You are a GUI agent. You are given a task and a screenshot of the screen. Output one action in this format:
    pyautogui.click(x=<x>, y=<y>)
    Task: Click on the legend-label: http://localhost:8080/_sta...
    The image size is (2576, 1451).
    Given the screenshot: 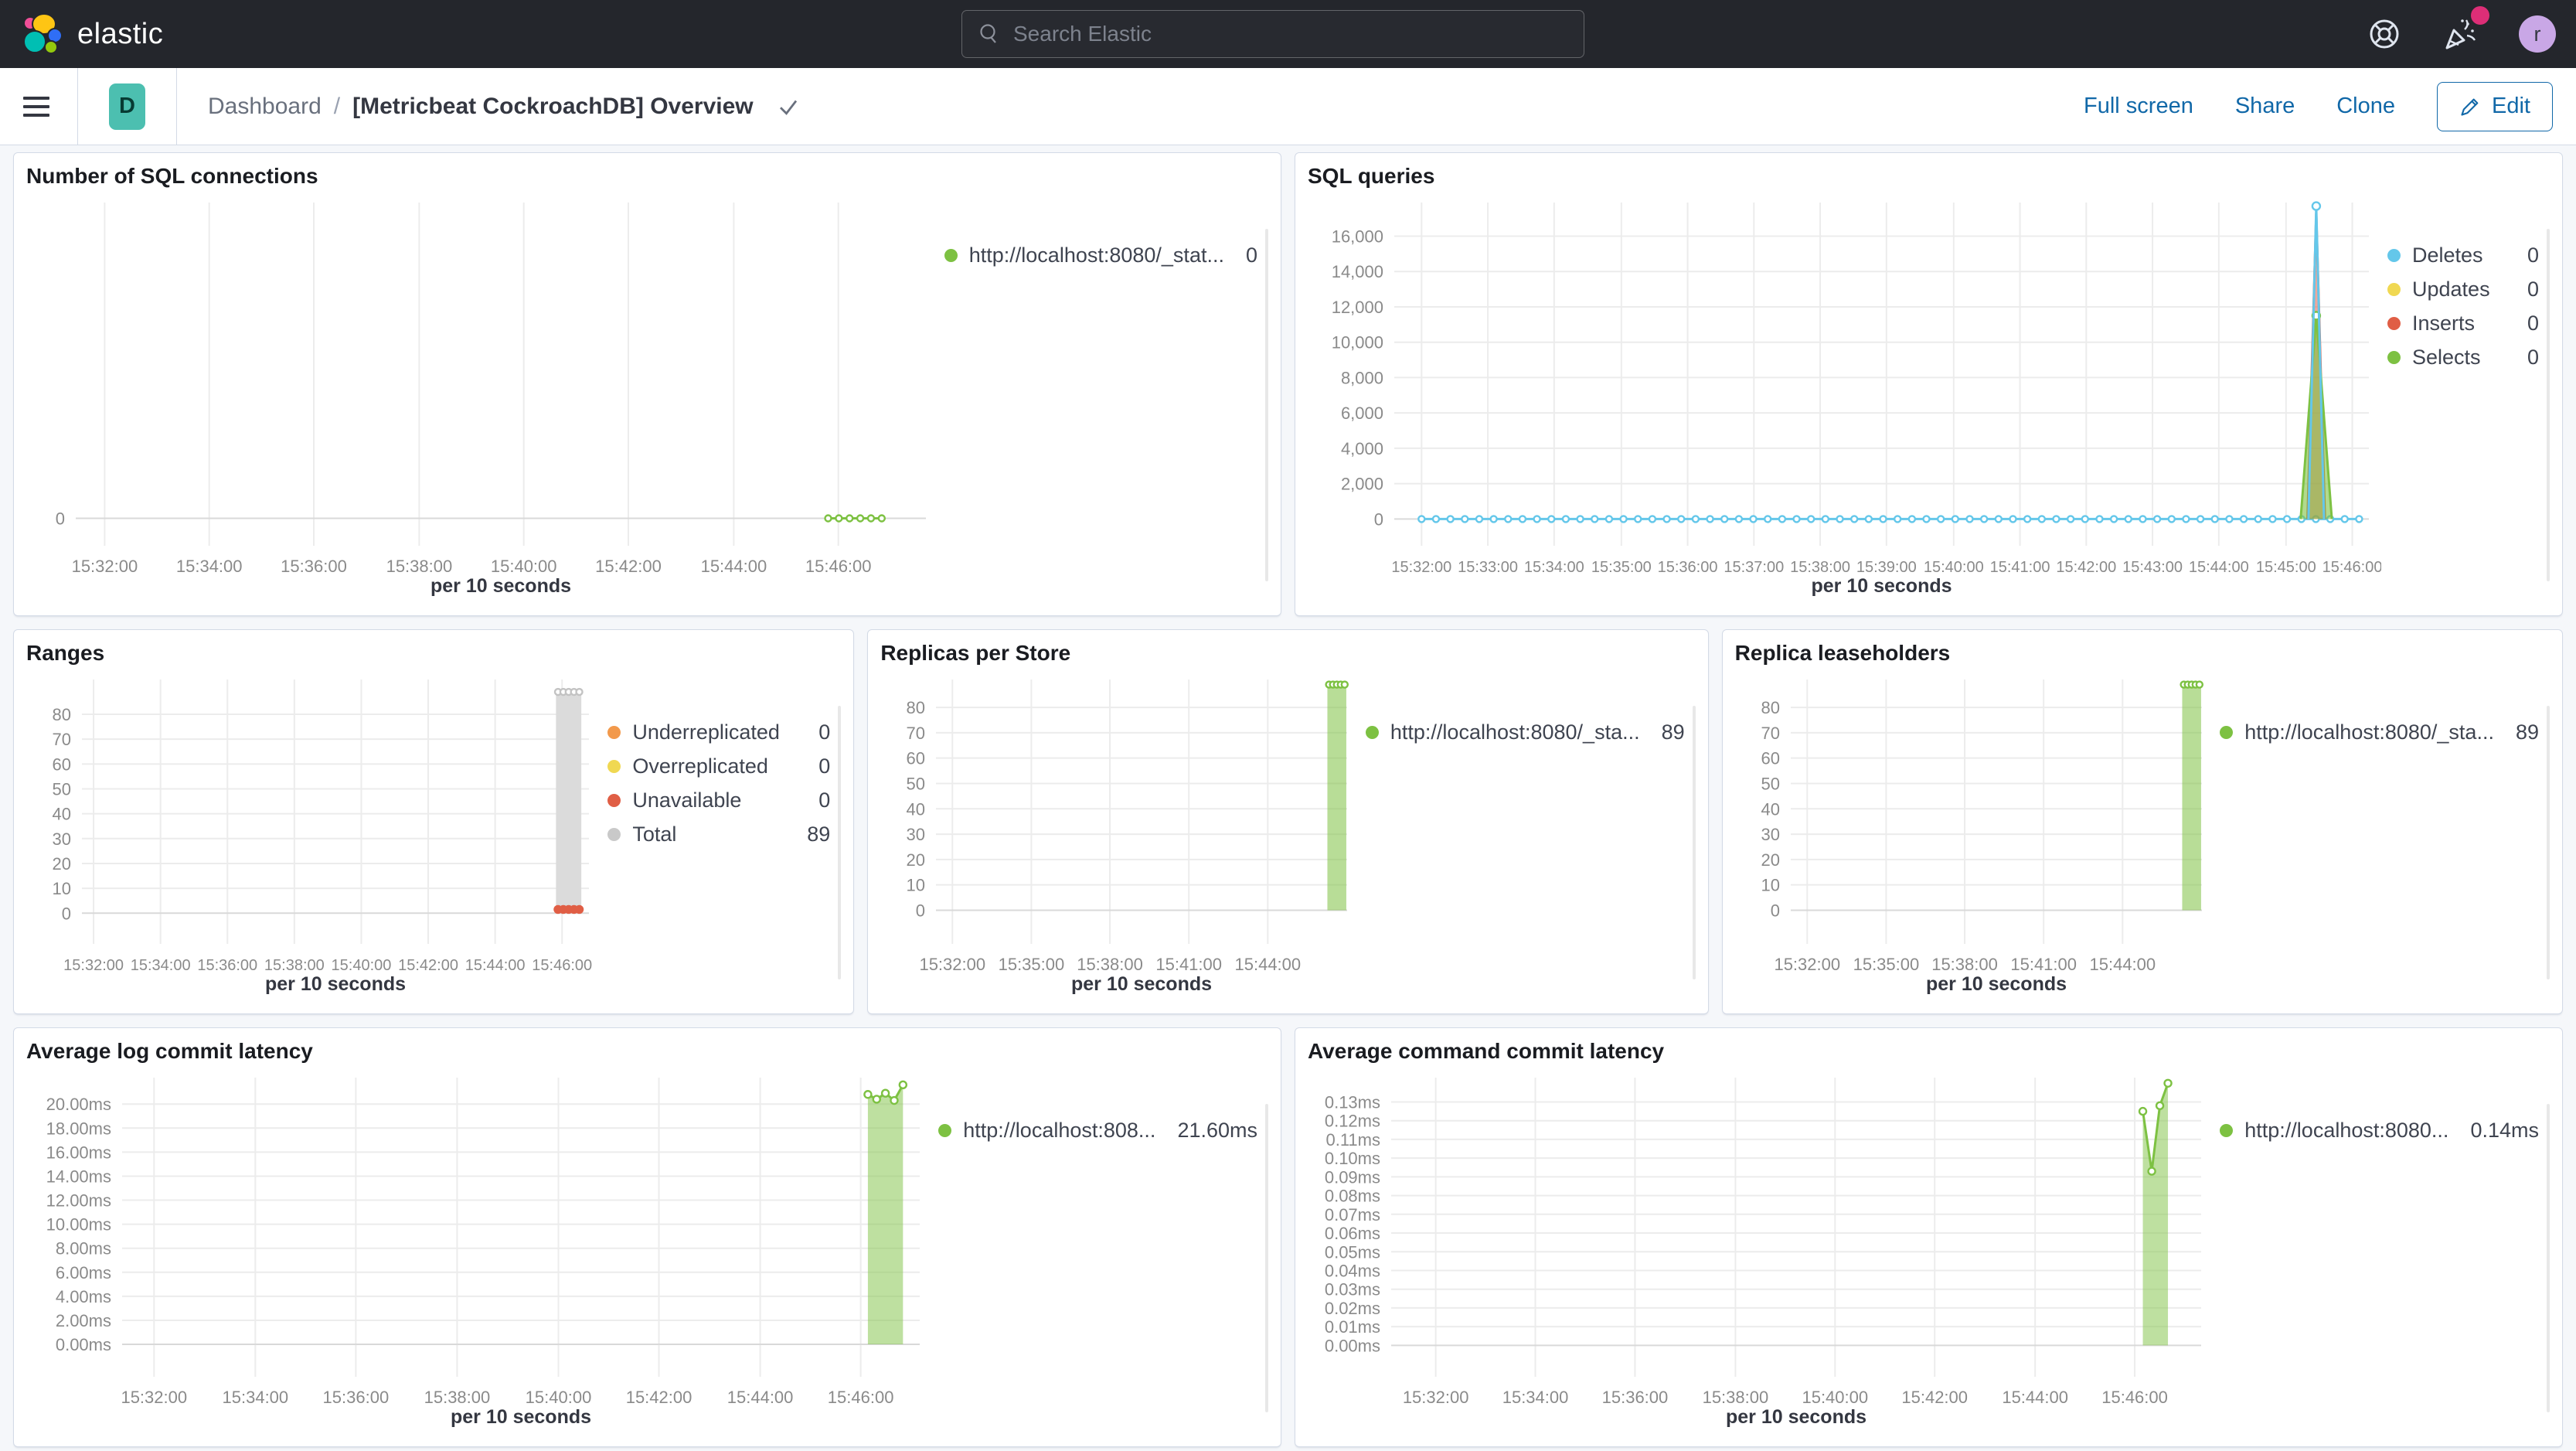 What is the action you would take?
    pyautogui.click(x=2369, y=732)
    